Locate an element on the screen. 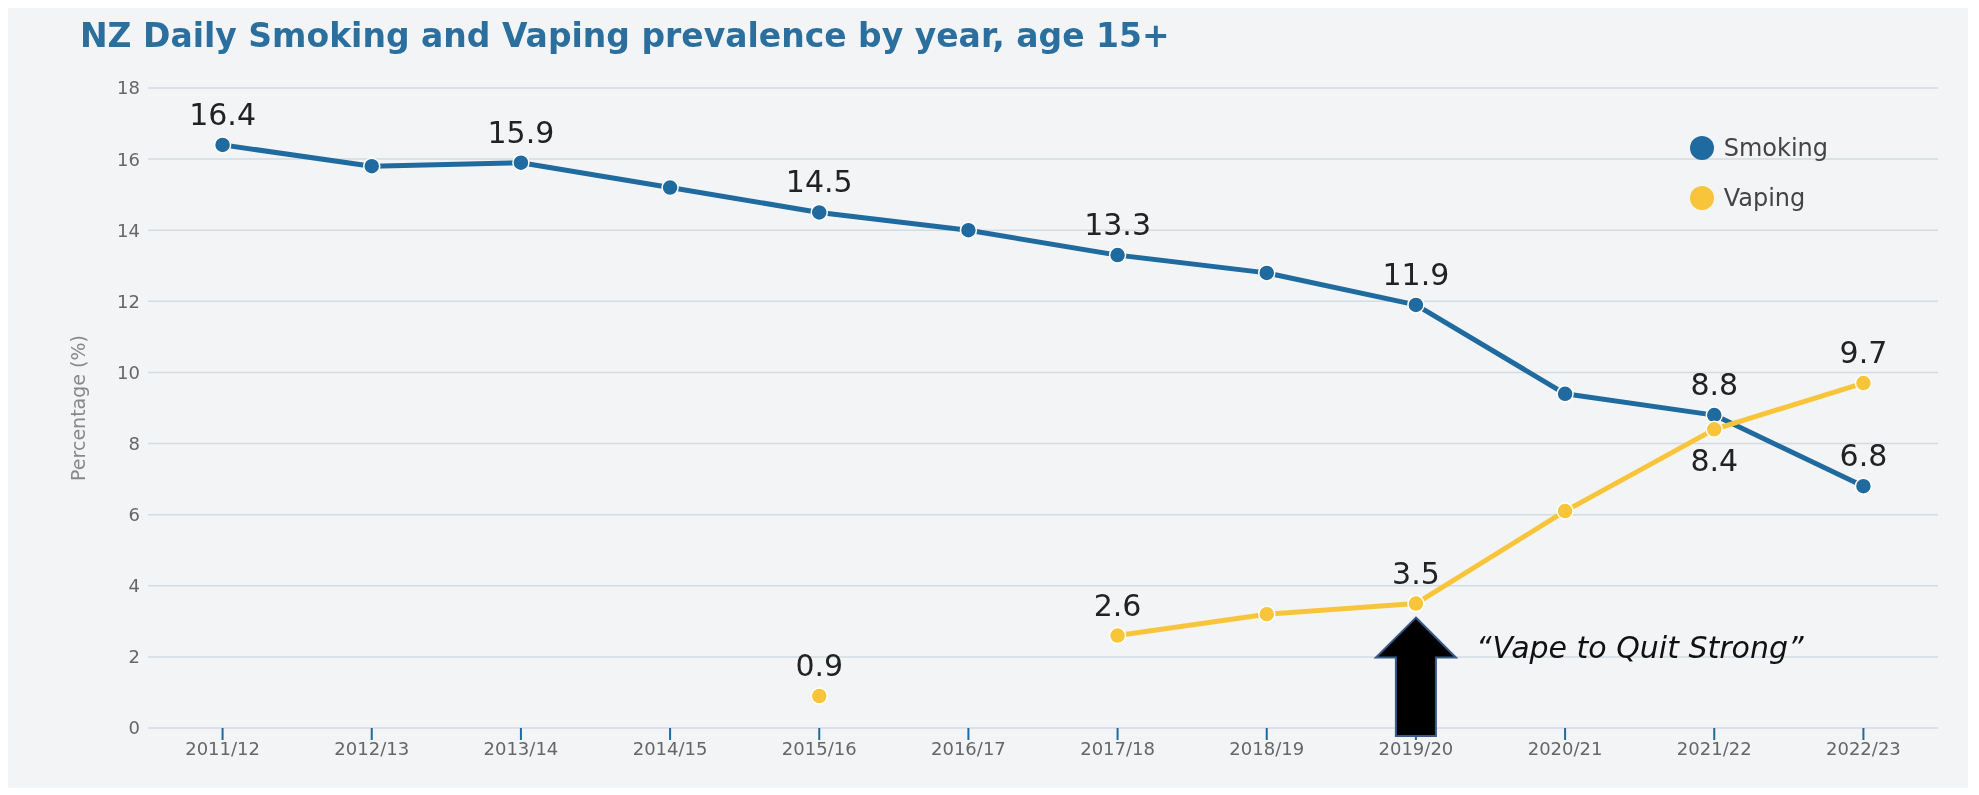  data-label: 15.9 is located at coordinates (521, 132).